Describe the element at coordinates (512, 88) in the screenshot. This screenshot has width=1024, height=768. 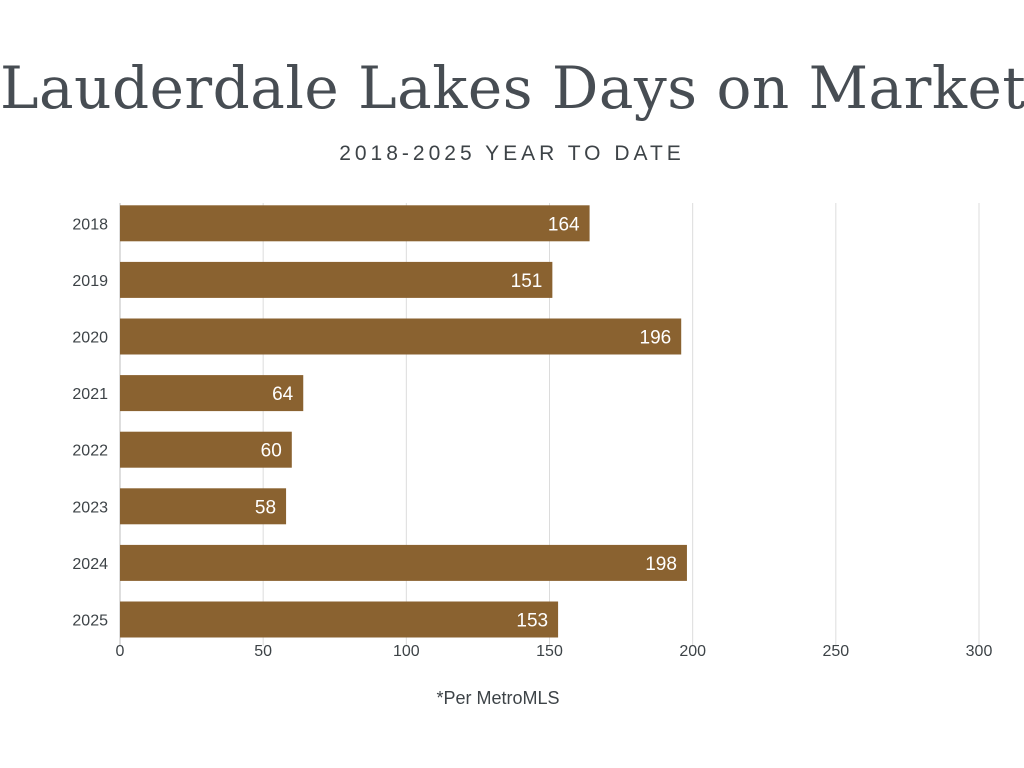
I see `chart-title: Lauderdale Lakes Days on Market` at that location.